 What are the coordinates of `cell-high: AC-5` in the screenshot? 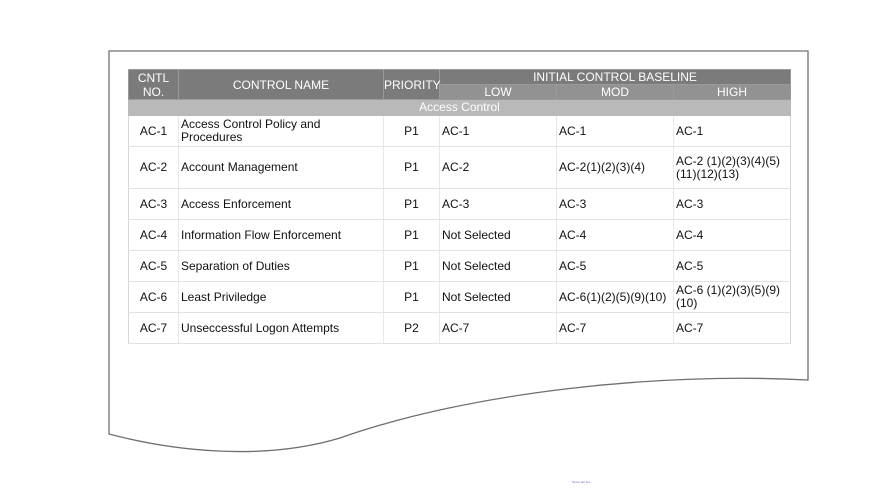 It's located at (732, 266).